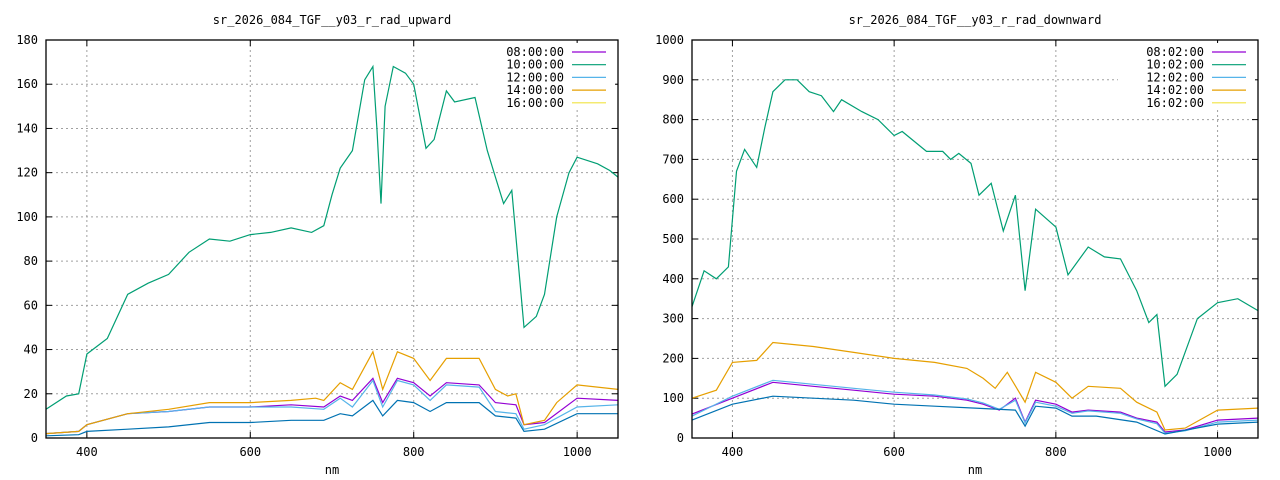  What do you see at coordinates (1175, 103) in the screenshot?
I see `legend-label: 16:02:00` at bounding box center [1175, 103].